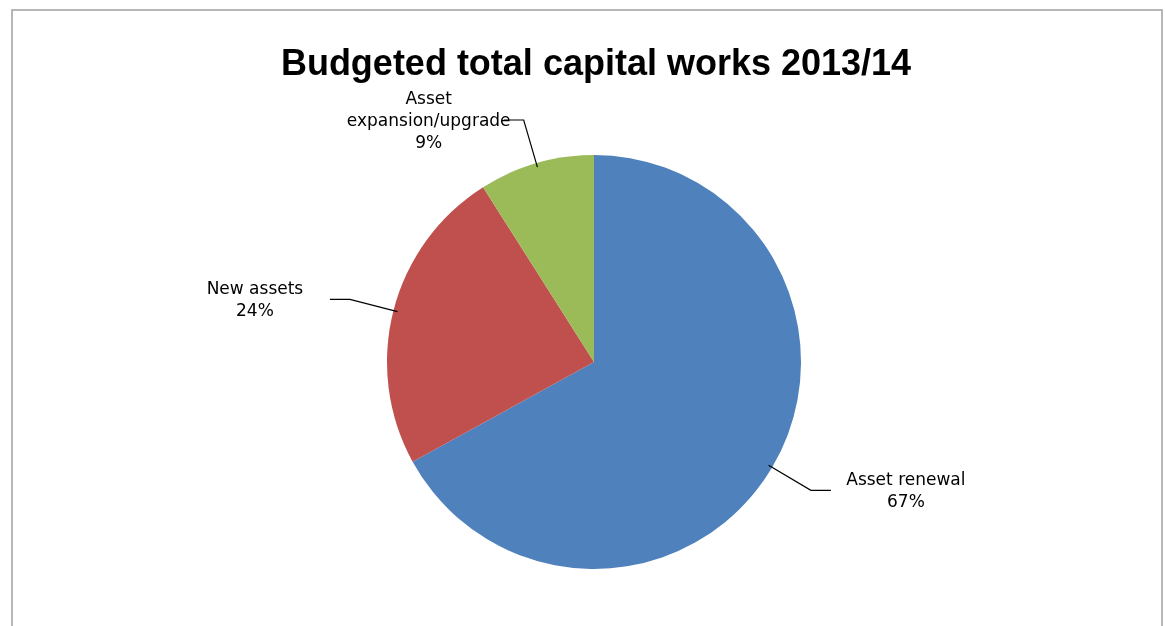 The width and height of the screenshot is (1165, 626). I want to click on slice-label: Asset expansion/upgrade, so click(428, 109).